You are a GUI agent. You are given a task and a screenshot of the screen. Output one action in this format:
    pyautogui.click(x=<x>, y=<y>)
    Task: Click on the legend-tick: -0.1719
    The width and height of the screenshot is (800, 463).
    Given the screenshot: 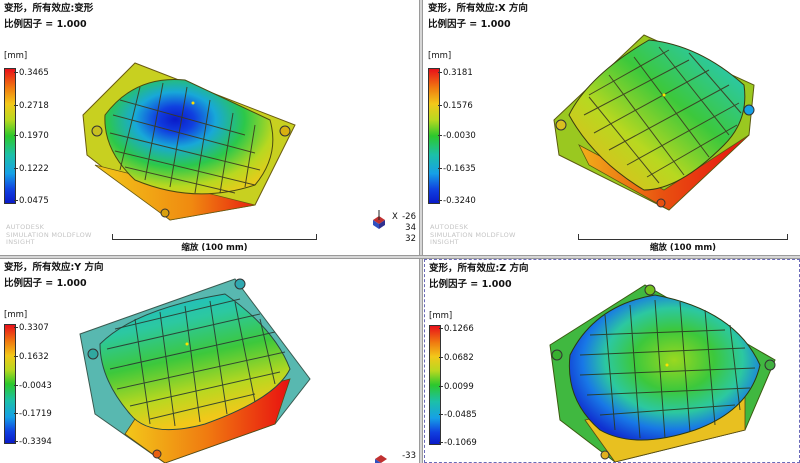 What is the action you would take?
    pyautogui.click(x=33, y=414)
    